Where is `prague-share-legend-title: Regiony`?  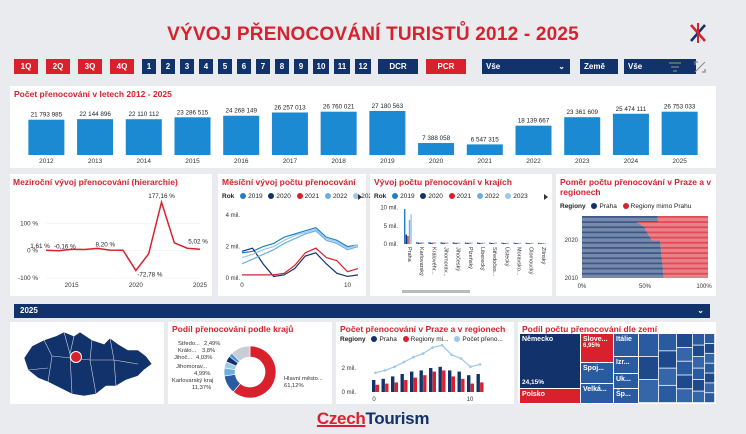
prague-share-legend-title: Regiony is located at coordinates (573, 206).